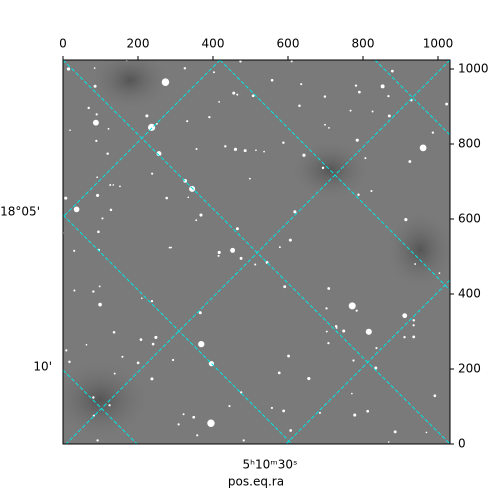 The image size is (500, 500). I want to click on x-tick-label: 0, so click(63, 44).